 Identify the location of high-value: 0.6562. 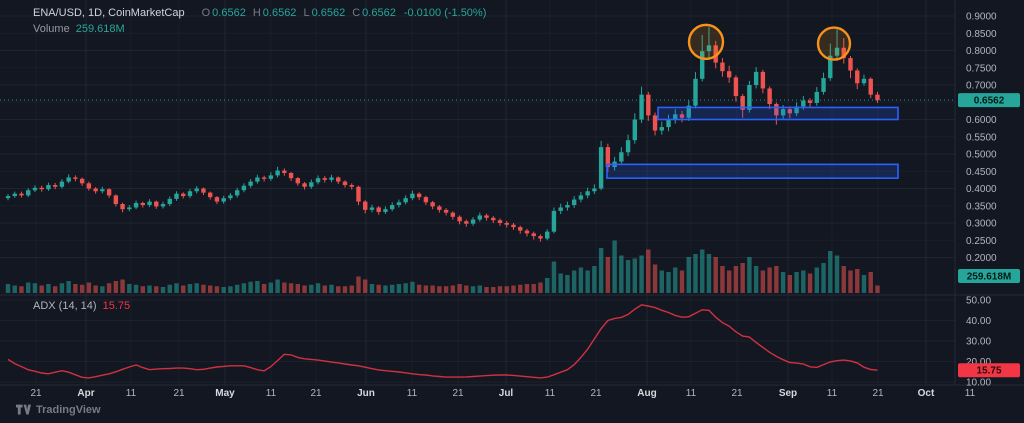
(279, 13).